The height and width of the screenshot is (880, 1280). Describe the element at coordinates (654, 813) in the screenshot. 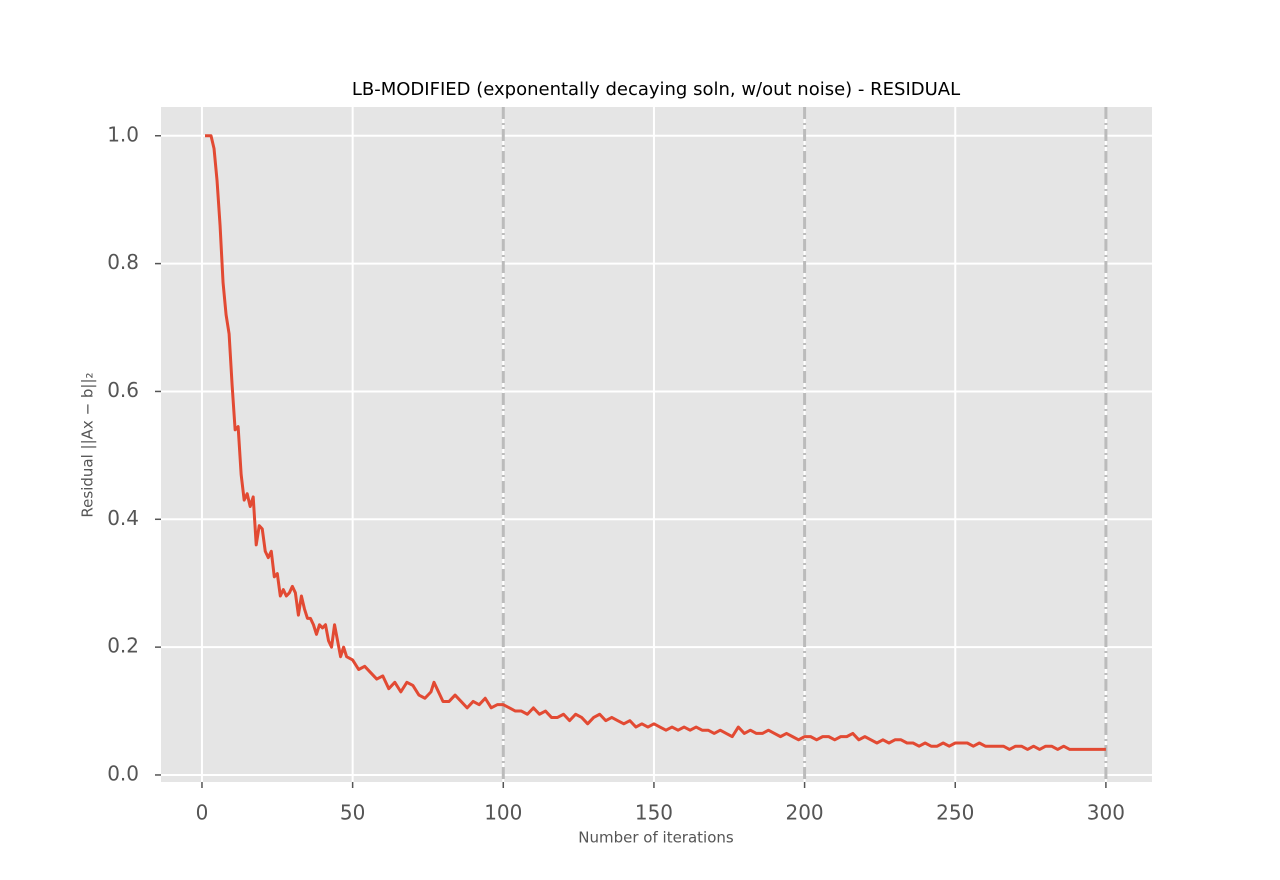

I see `x-tick-label: 150` at that location.